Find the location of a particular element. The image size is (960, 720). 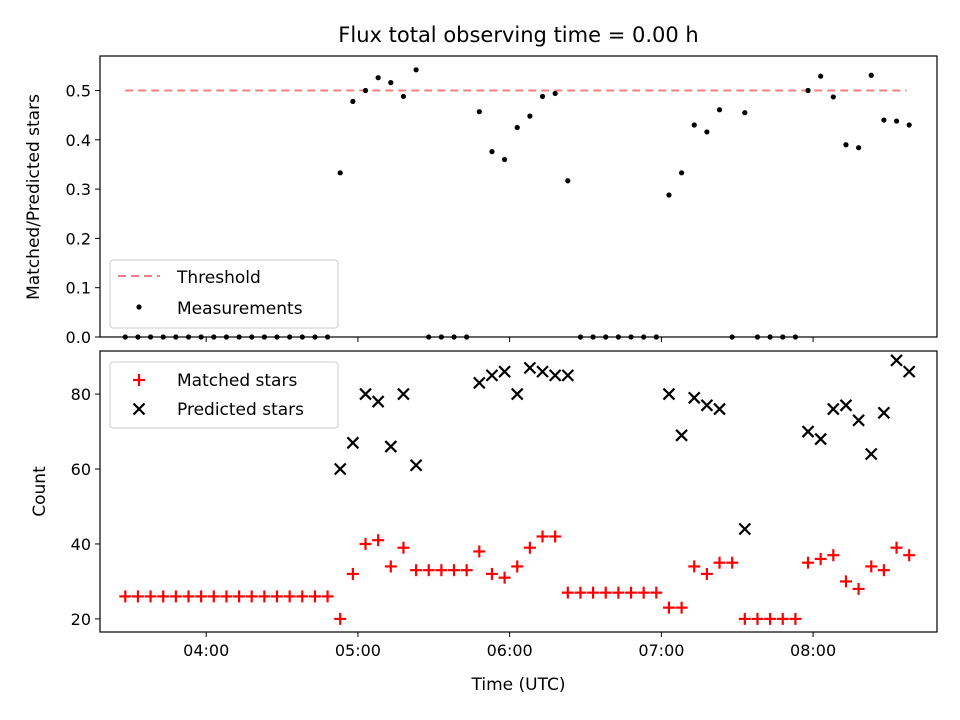

x-tick-label: 08:00 is located at coordinates (813, 650).